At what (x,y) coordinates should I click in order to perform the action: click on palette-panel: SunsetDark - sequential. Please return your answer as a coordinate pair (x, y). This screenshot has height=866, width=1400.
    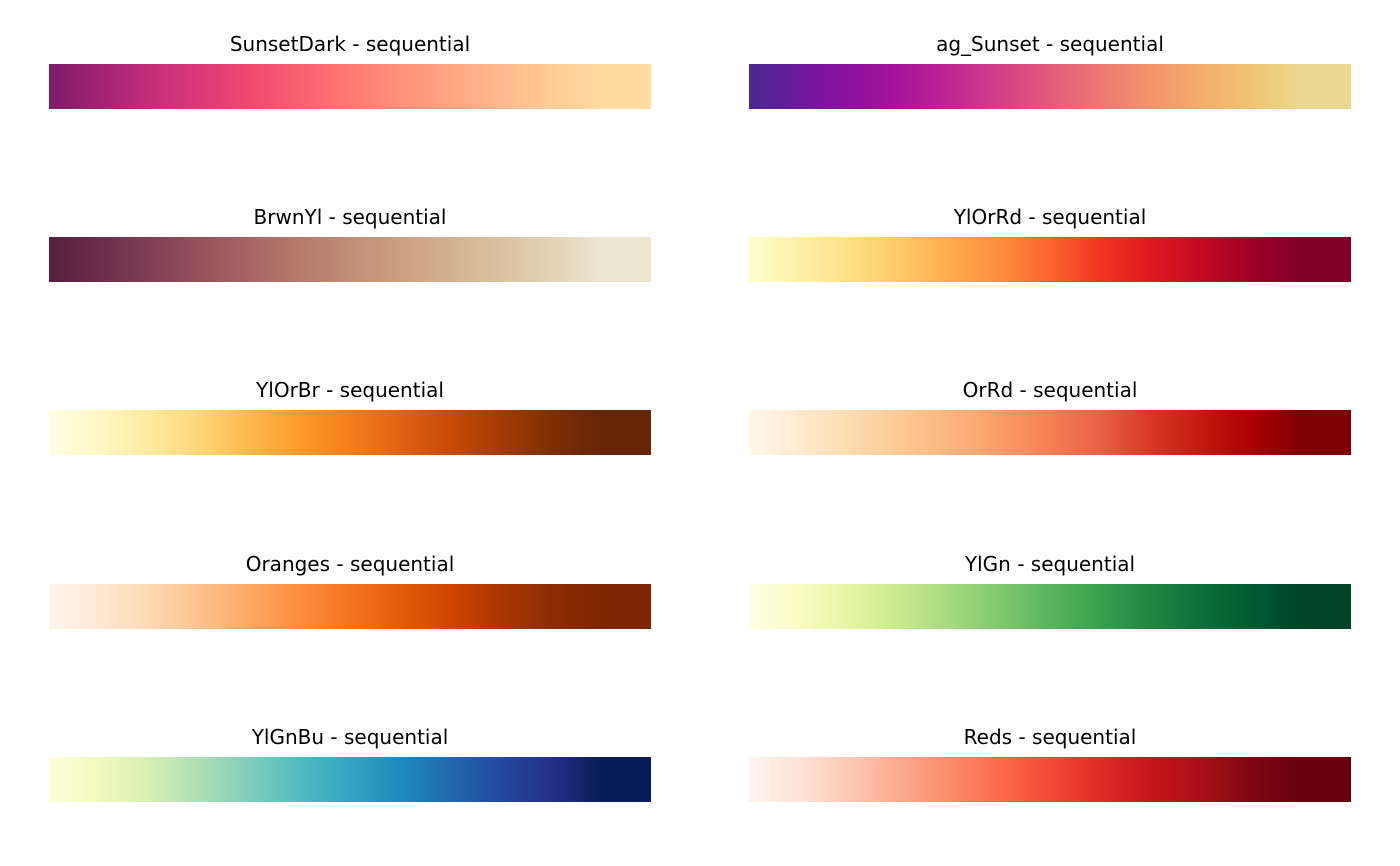
    Looking at the image, I should click on (350, 80).